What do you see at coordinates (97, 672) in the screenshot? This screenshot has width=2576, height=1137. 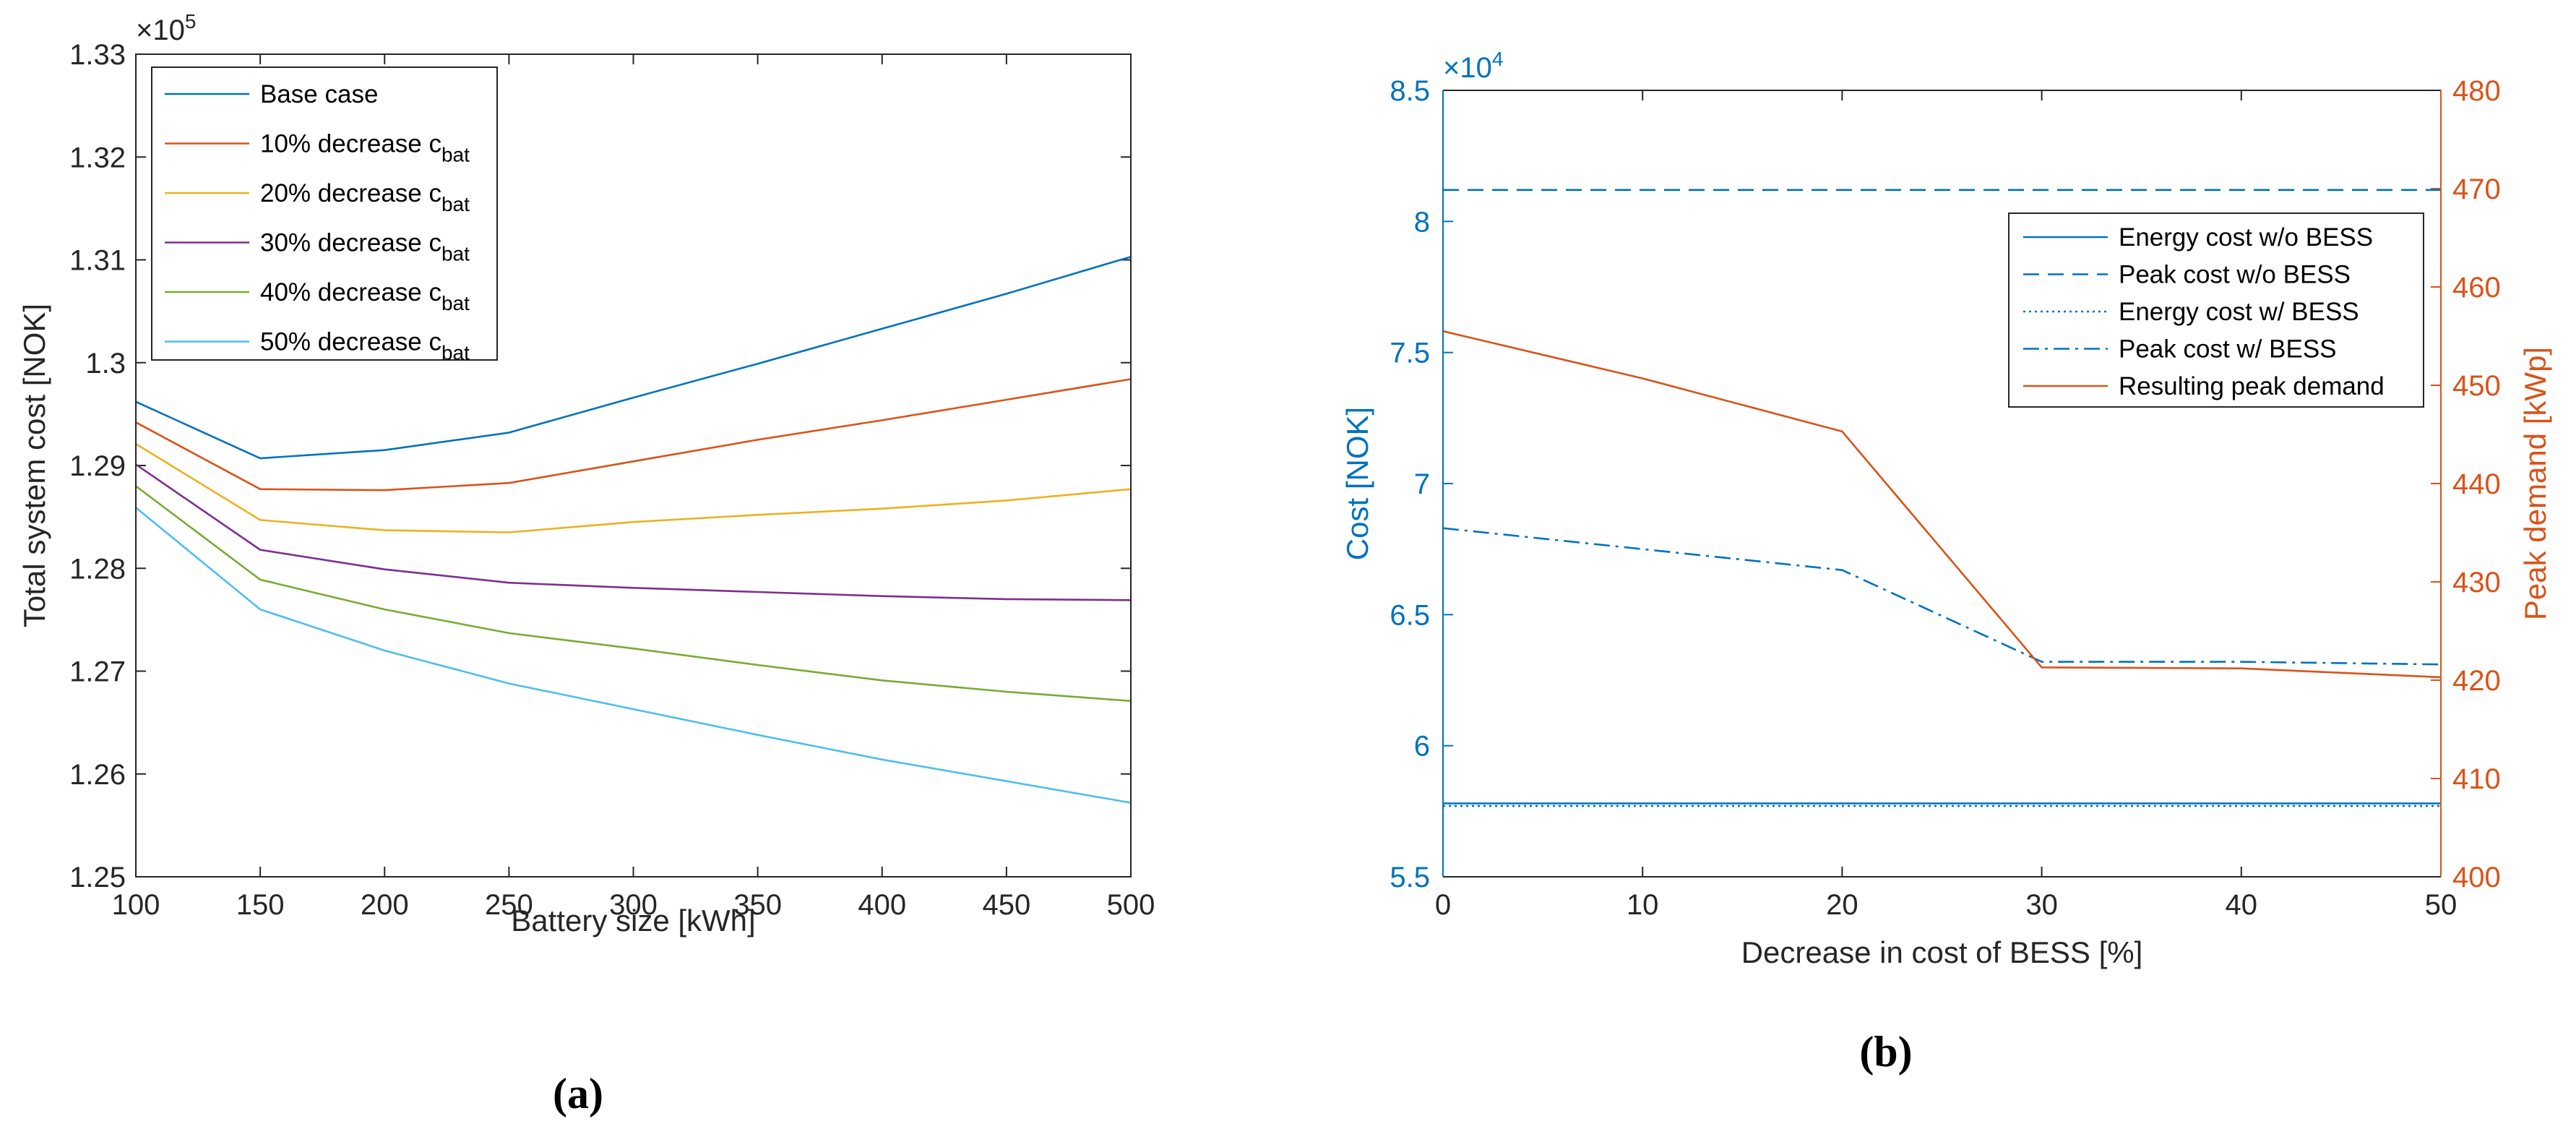 I see `y-tick-label-a: 1.27` at bounding box center [97, 672].